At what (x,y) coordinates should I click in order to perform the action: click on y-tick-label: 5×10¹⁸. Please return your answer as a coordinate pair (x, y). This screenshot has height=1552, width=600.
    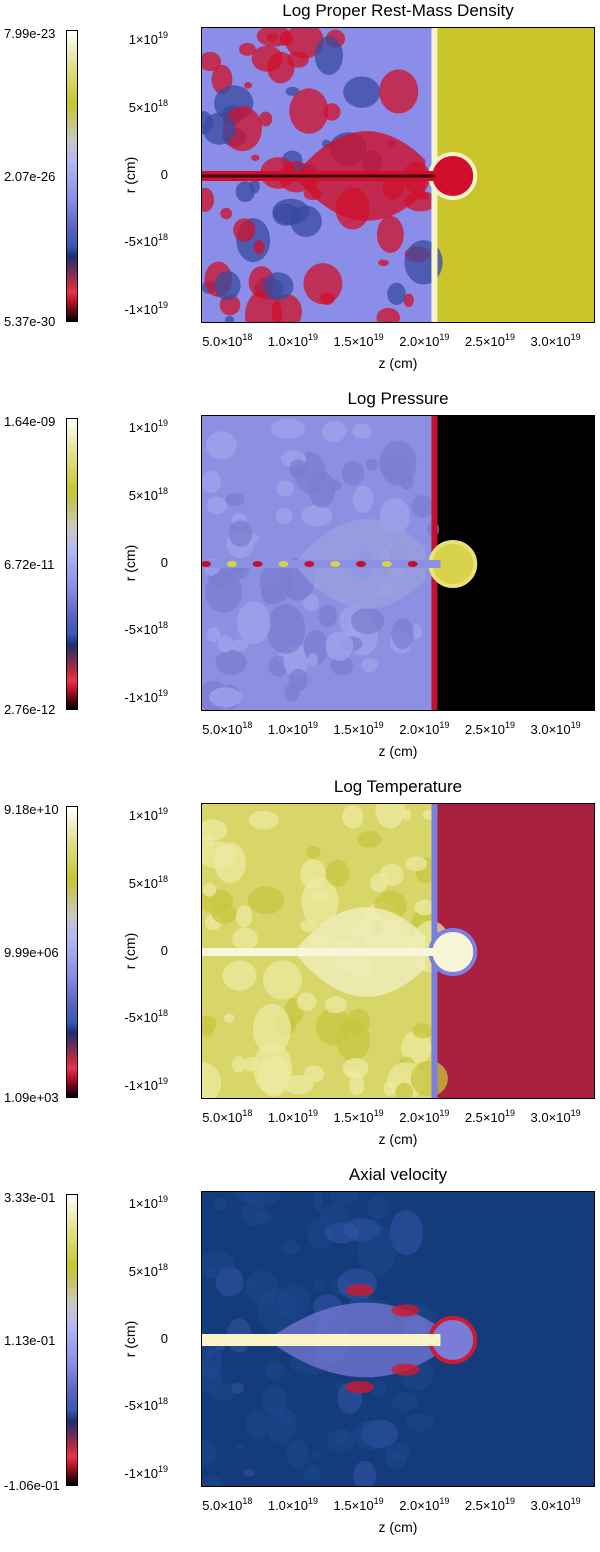
    Looking at the image, I should click on (148, 1270).